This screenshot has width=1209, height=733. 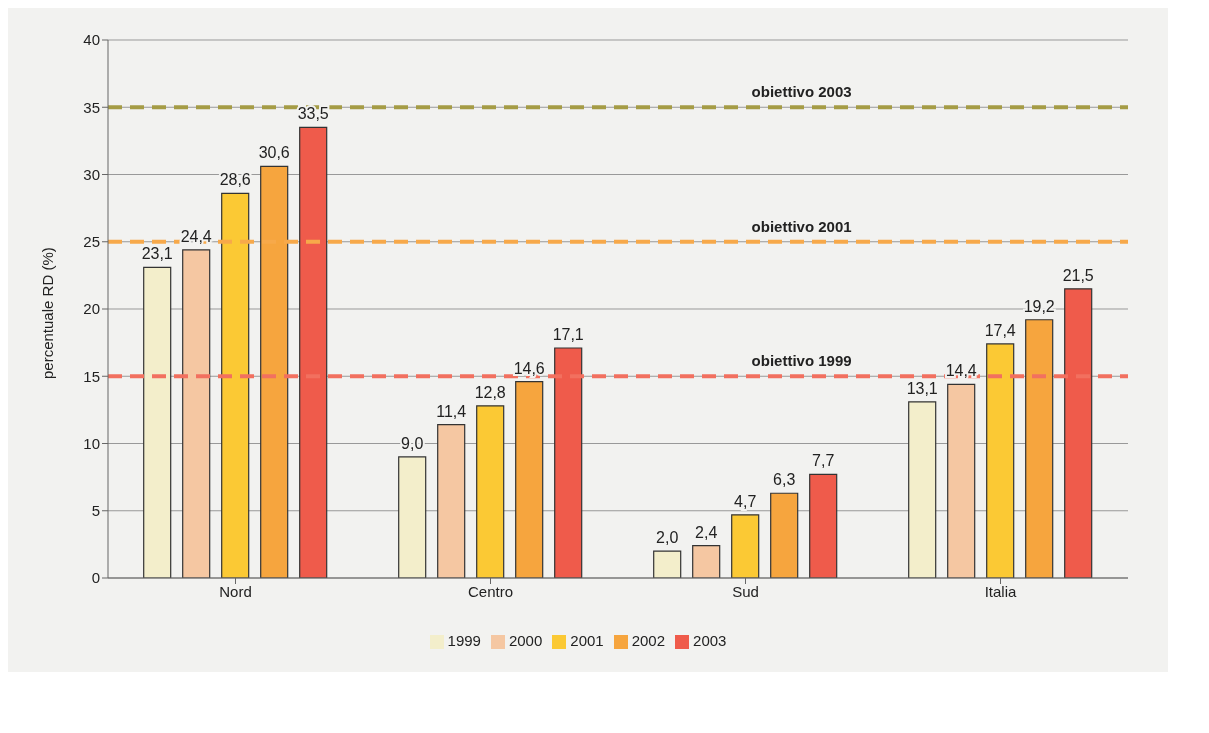 What do you see at coordinates (587, 640) in the screenshot?
I see `legend-label: 2001` at bounding box center [587, 640].